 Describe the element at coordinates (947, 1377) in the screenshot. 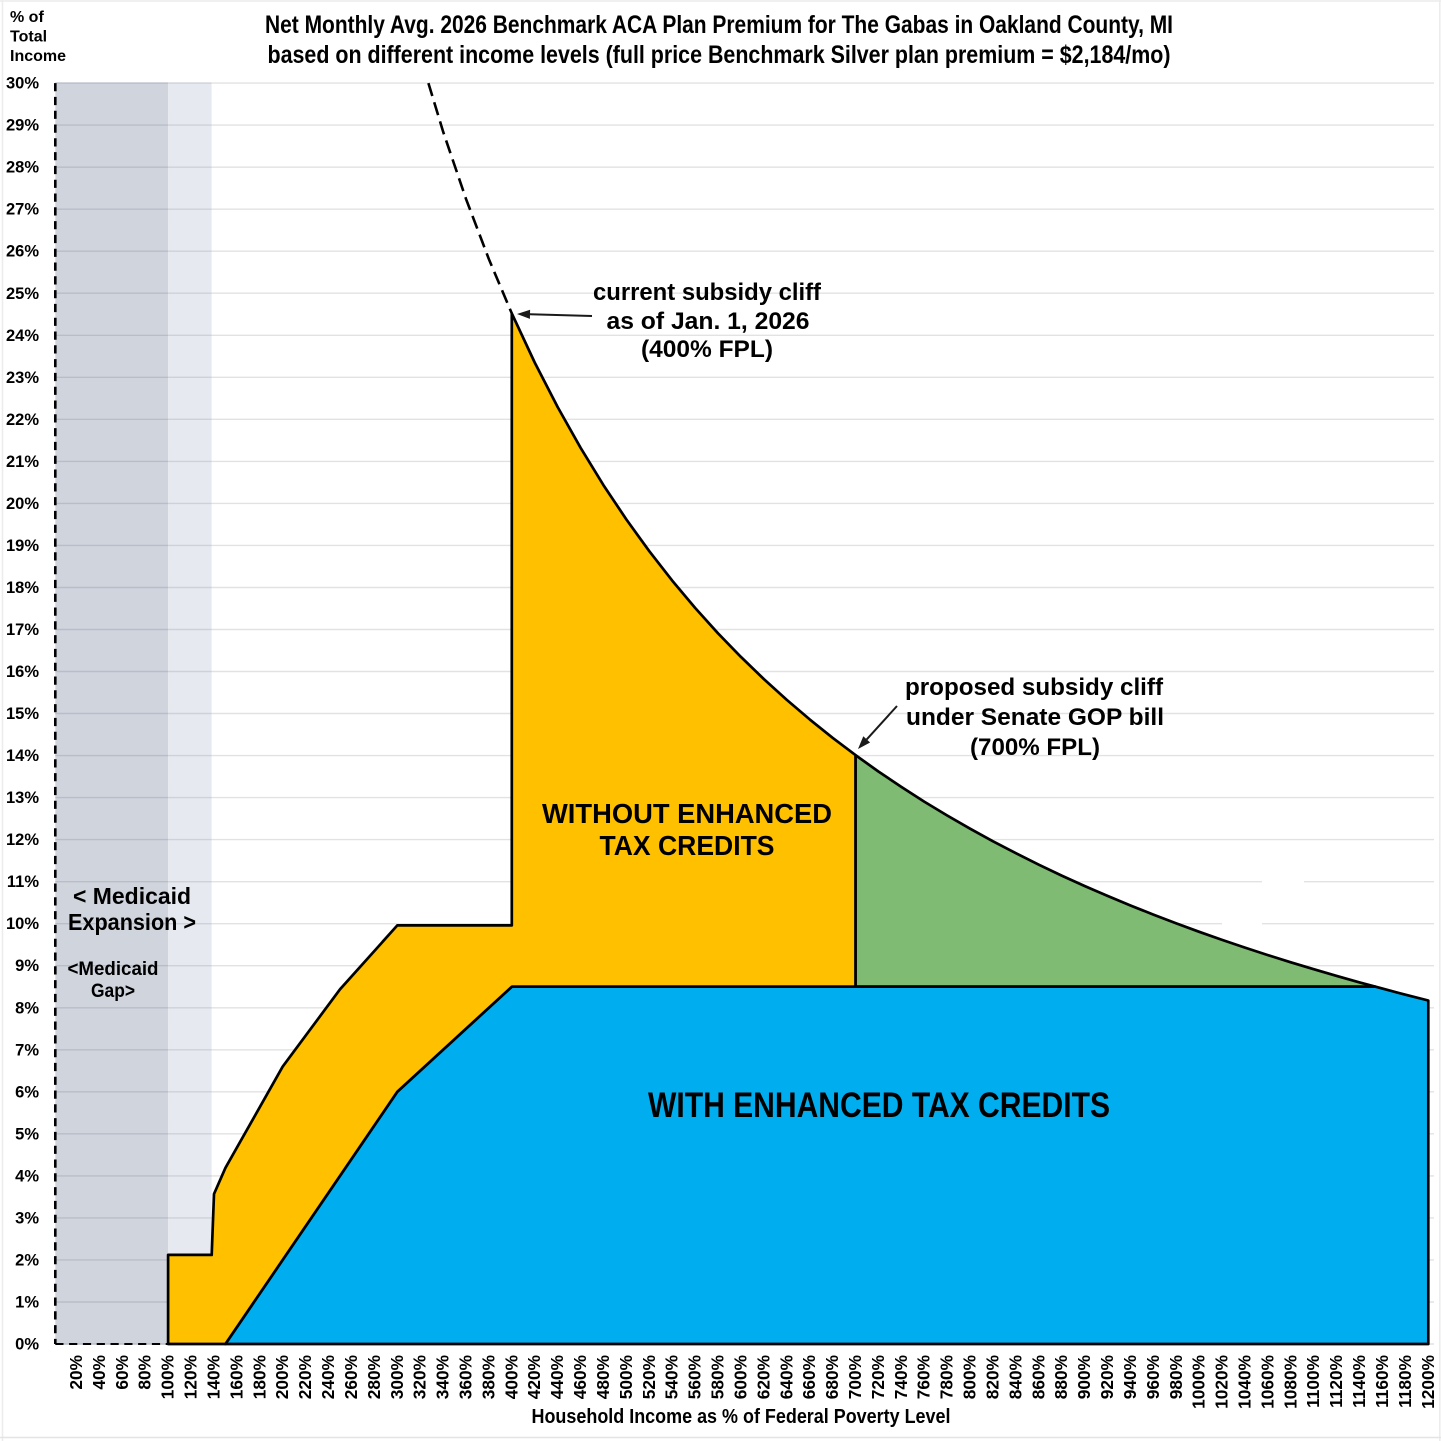

I see `svg-text: 780%` at that location.